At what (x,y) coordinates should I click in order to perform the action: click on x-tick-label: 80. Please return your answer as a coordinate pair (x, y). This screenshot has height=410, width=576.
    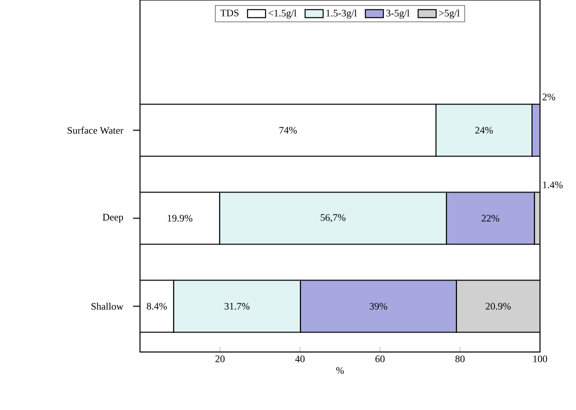
    Looking at the image, I should click on (460, 359).